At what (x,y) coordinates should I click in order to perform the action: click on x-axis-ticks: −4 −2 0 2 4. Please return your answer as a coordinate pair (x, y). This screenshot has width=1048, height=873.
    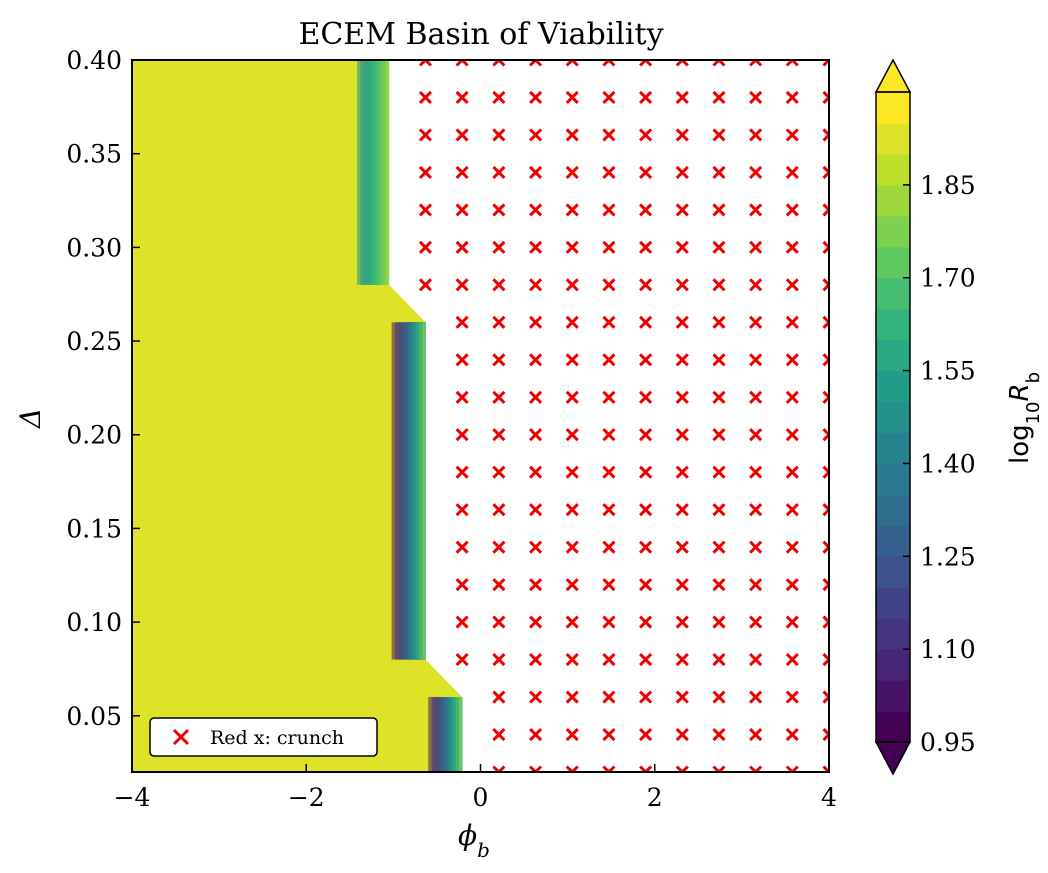
    Looking at the image, I should click on (475, 788).